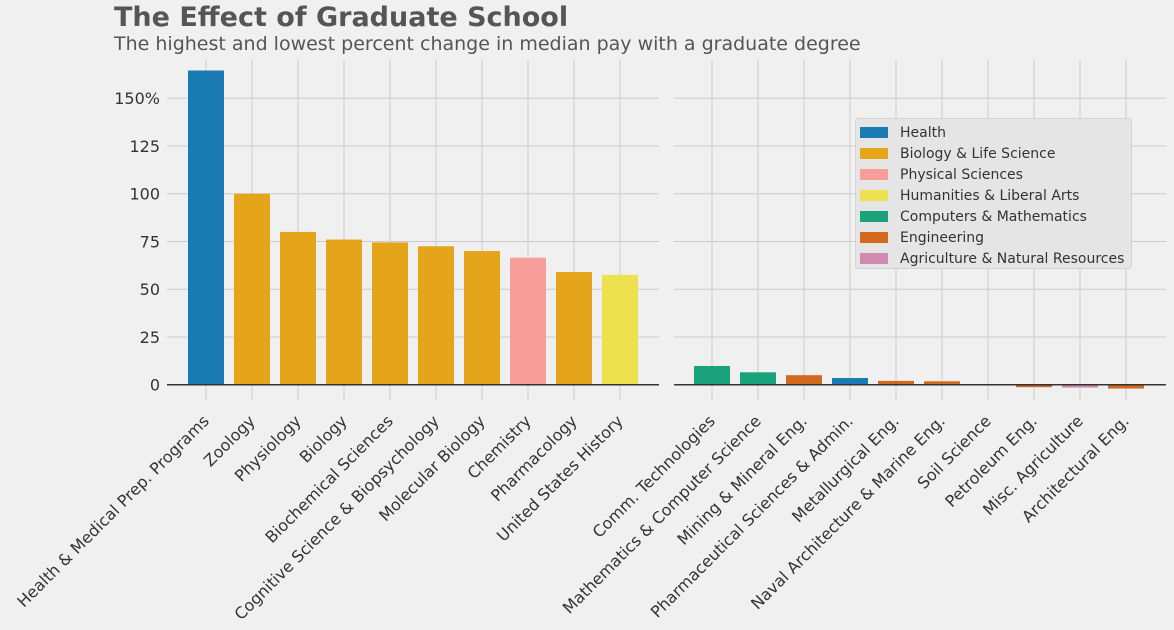 Image resolution: width=1174 pixels, height=630 pixels. Describe the element at coordinates (923, 132) in the screenshot. I see `legend-label: Health` at that location.